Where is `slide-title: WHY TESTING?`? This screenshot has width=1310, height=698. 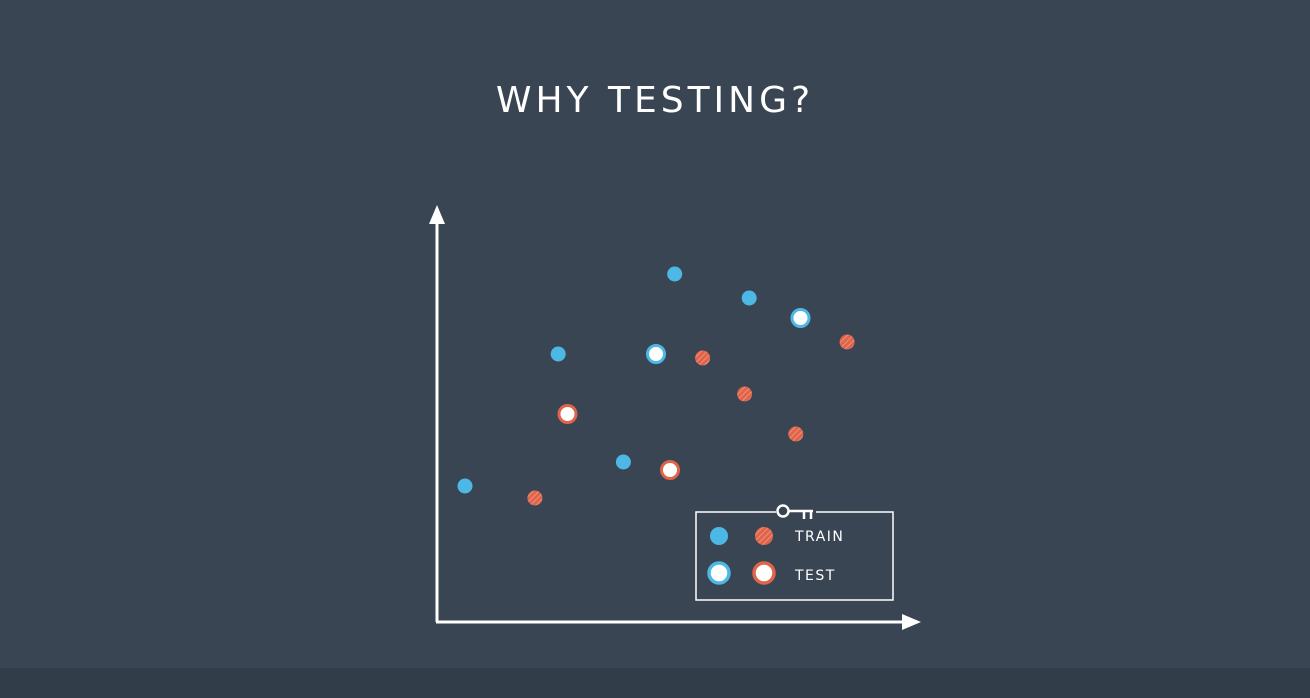 slide-title: WHY TESTING? is located at coordinates (655, 100).